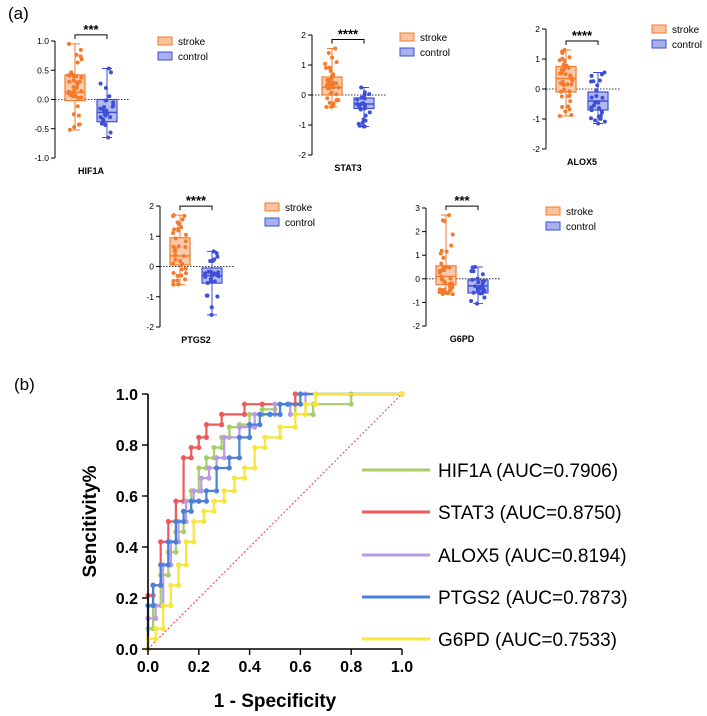 This screenshot has width=707, height=716. What do you see at coordinates (533, 598) in the screenshot?
I see `legend-label-ptgs2: PTGS2 (AUC=0.7873)` at bounding box center [533, 598].